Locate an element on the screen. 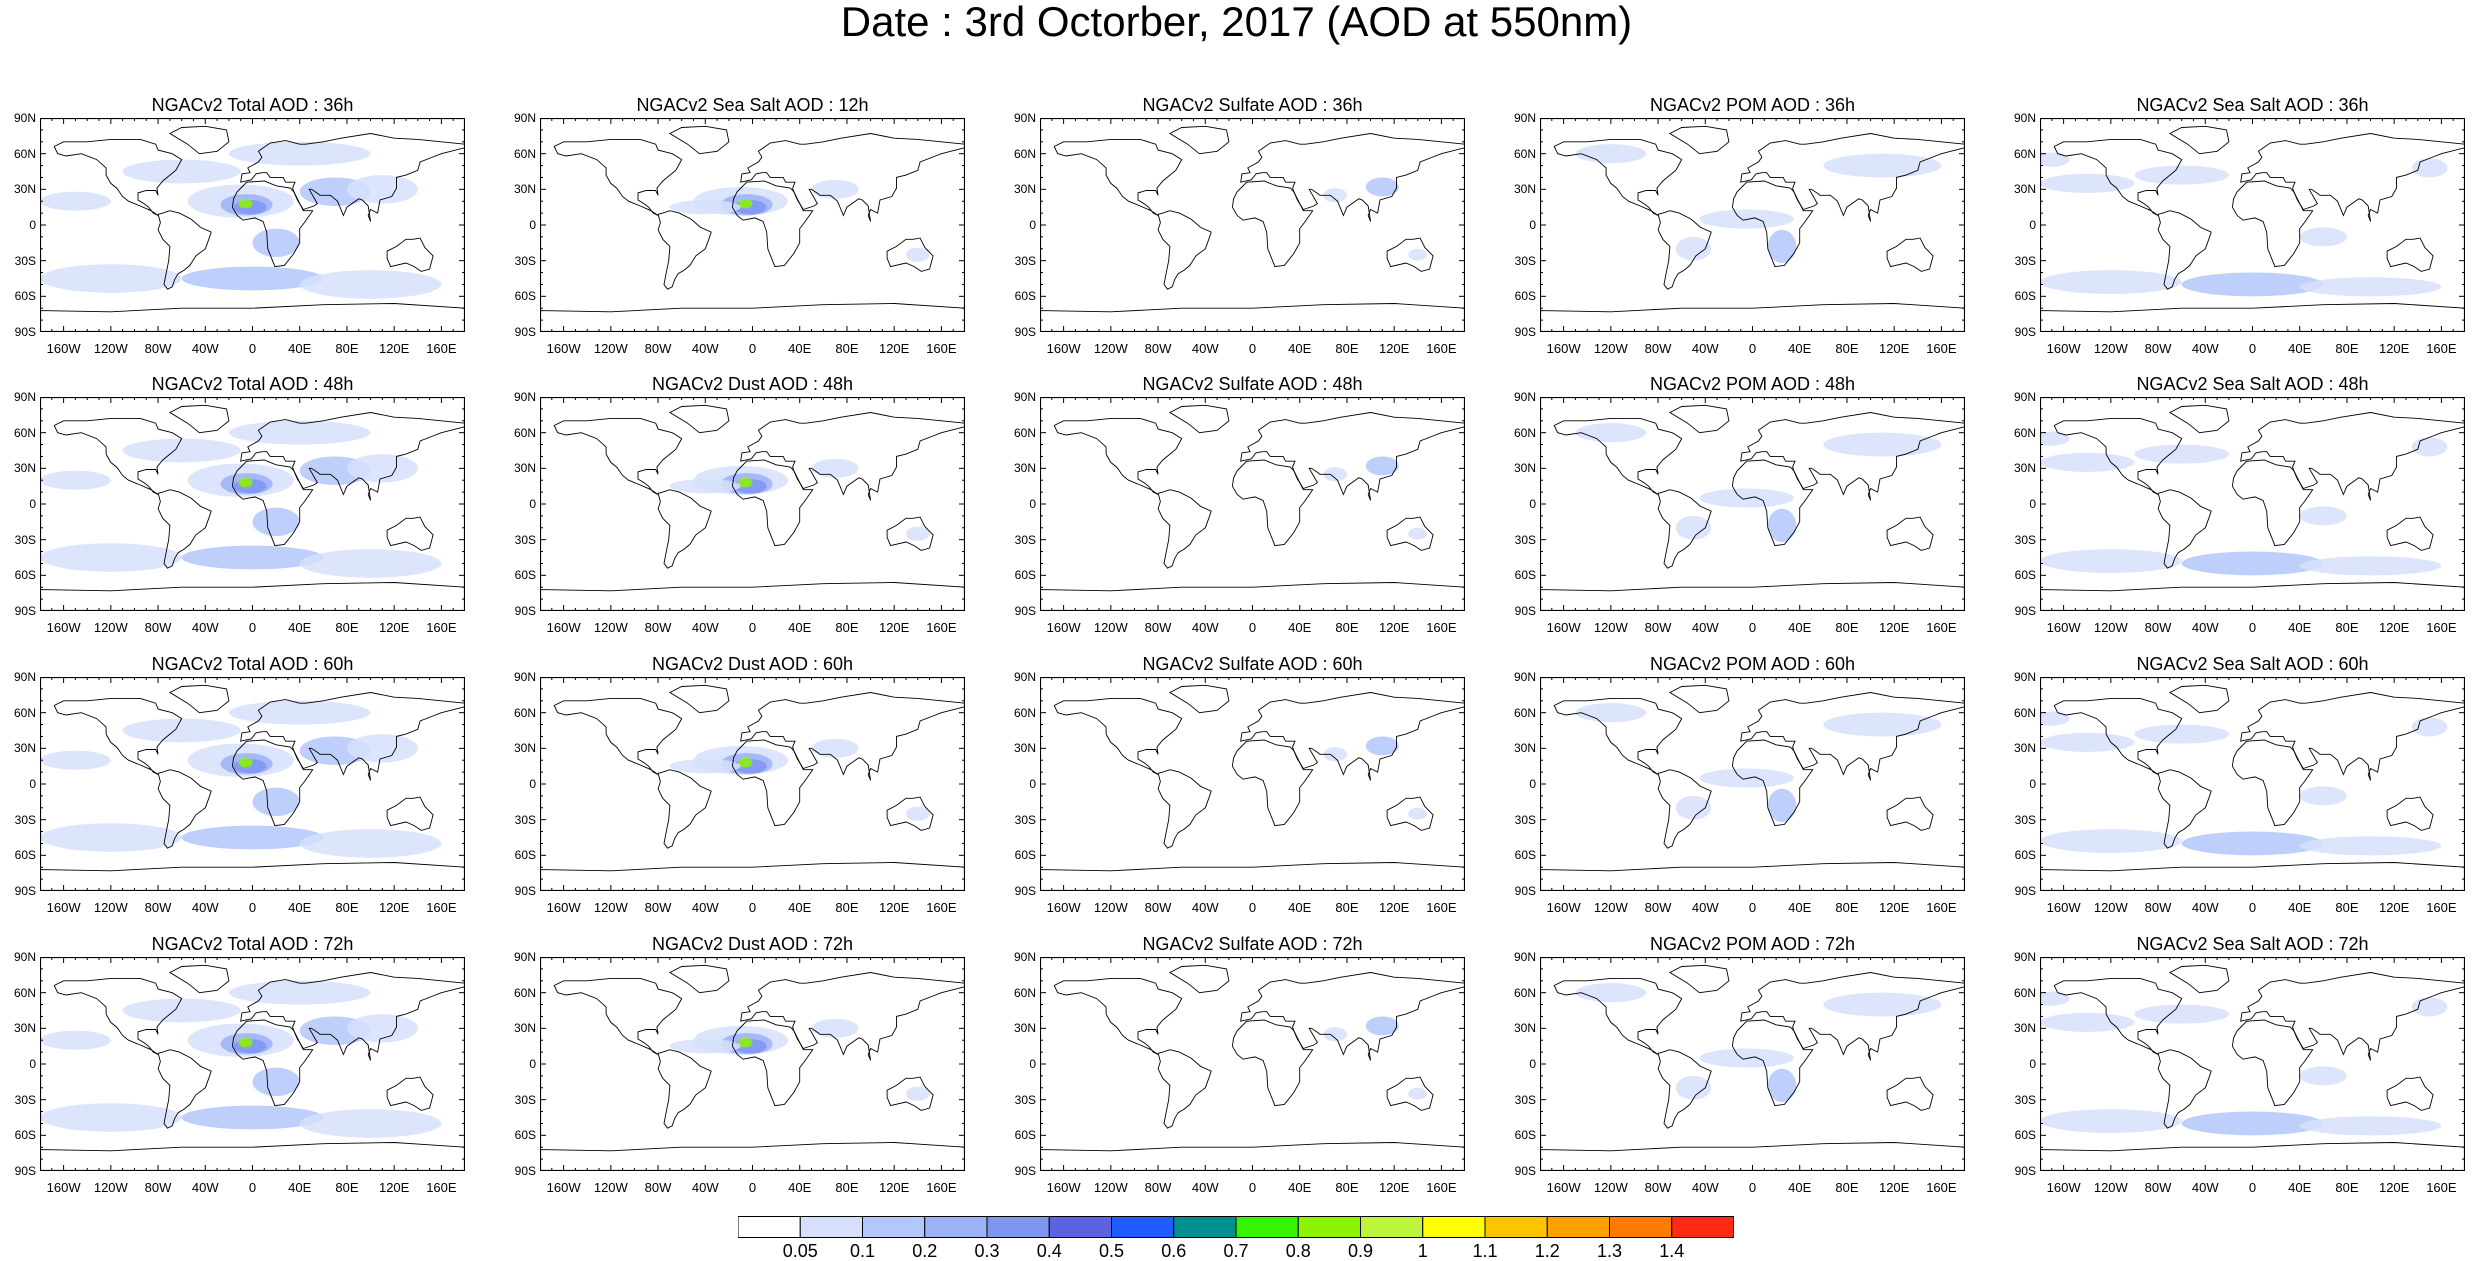 The image size is (2473, 1261). panel-title: NGACv2 Total AOD : 72h is located at coordinates (252, 944).